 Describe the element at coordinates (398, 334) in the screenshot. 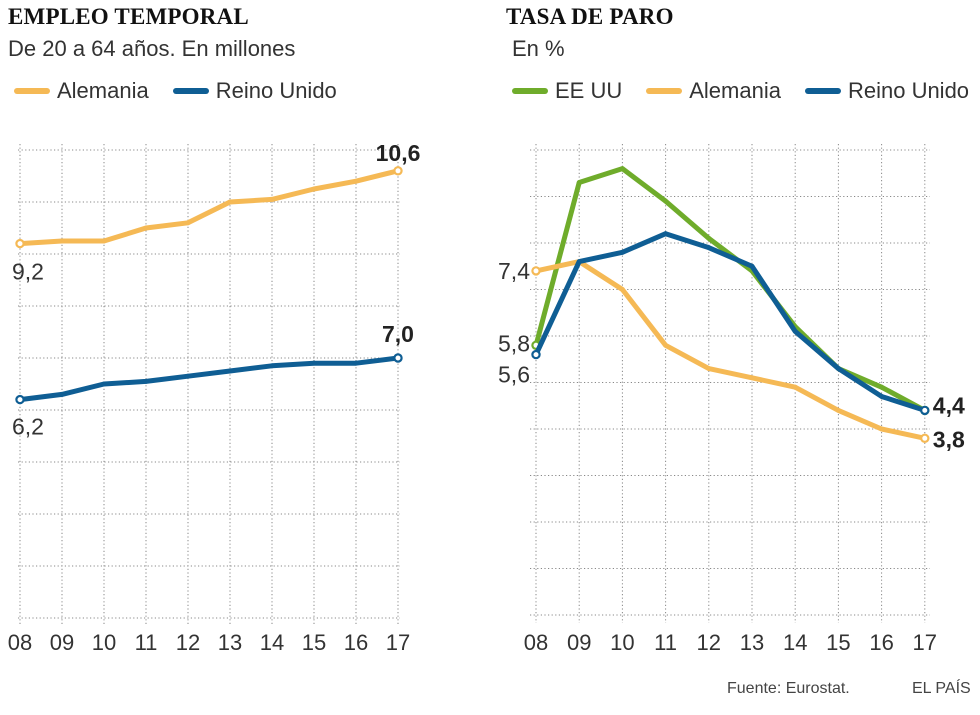

I see `end-value-label-reino-unido: 7,0` at that location.